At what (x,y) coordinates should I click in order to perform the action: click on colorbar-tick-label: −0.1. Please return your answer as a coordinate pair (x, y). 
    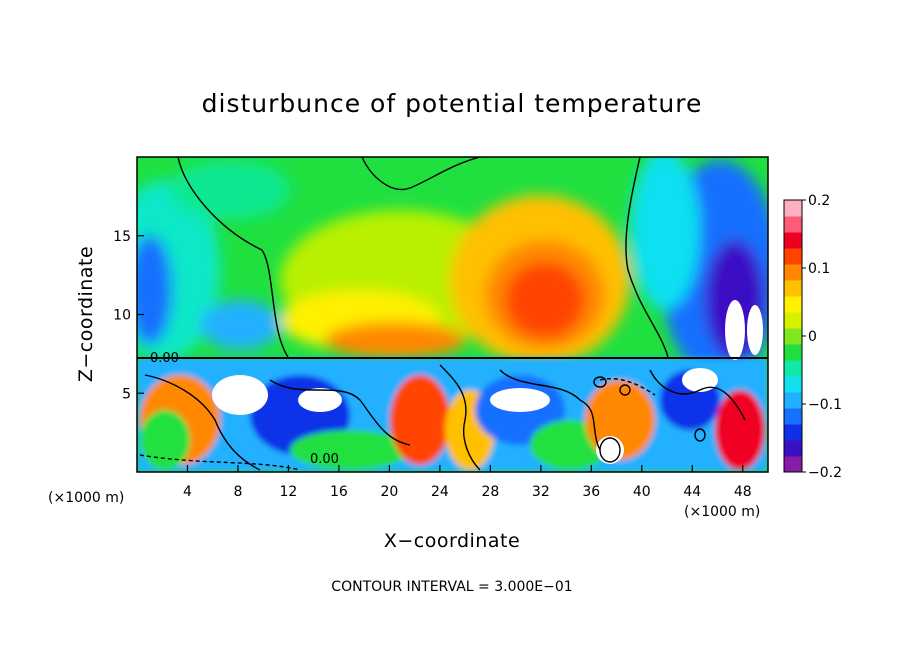
    Looking at the image, I should click on (825, 405).